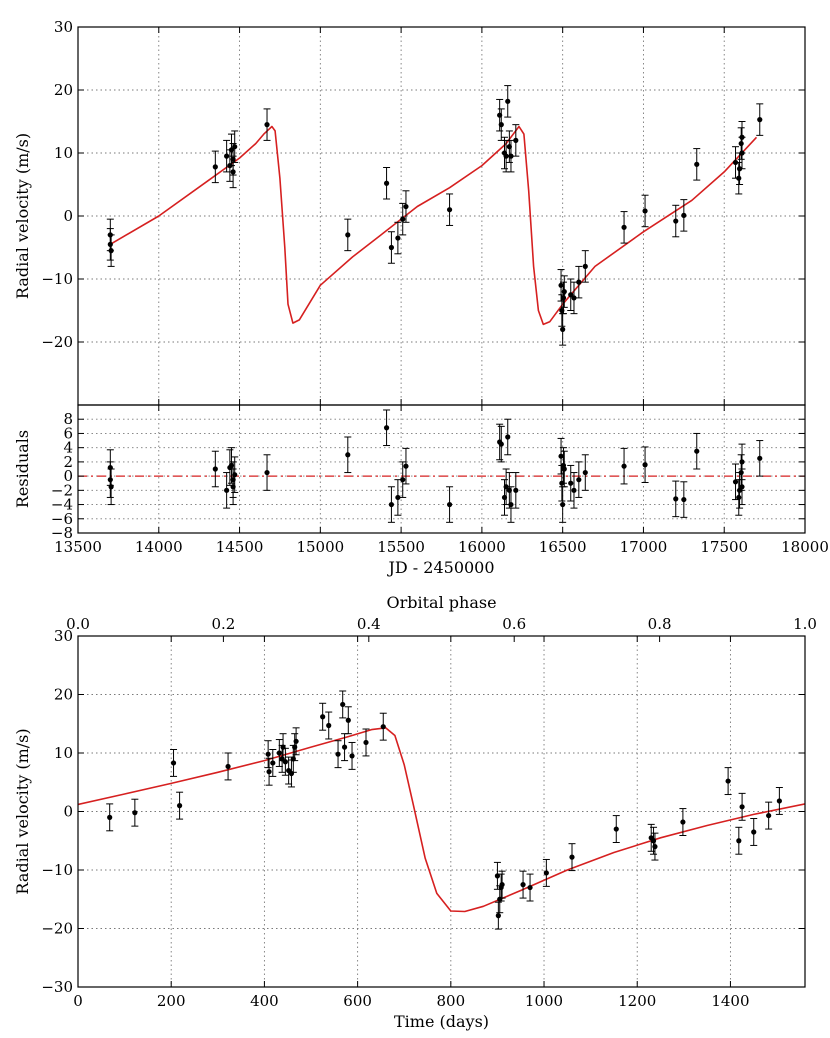 Image resolution: width=830 pixels, height=1038 pixels. I want to click on x-tick-label: 800, so click(451, 1001).